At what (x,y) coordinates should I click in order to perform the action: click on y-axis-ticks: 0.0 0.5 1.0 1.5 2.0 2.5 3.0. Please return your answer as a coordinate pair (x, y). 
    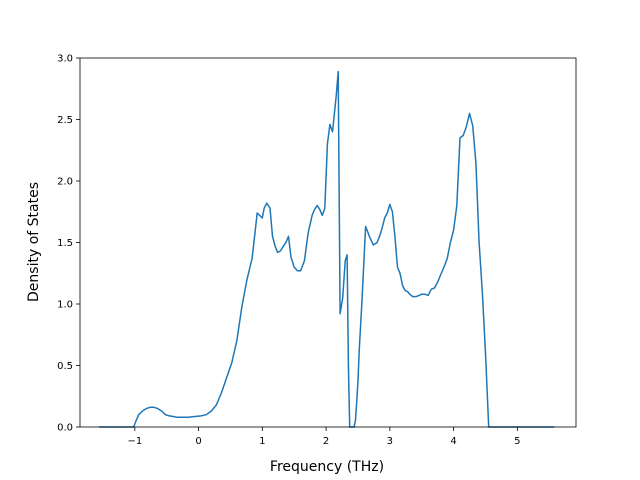
    Looking at the image, I should click on (68, 244).